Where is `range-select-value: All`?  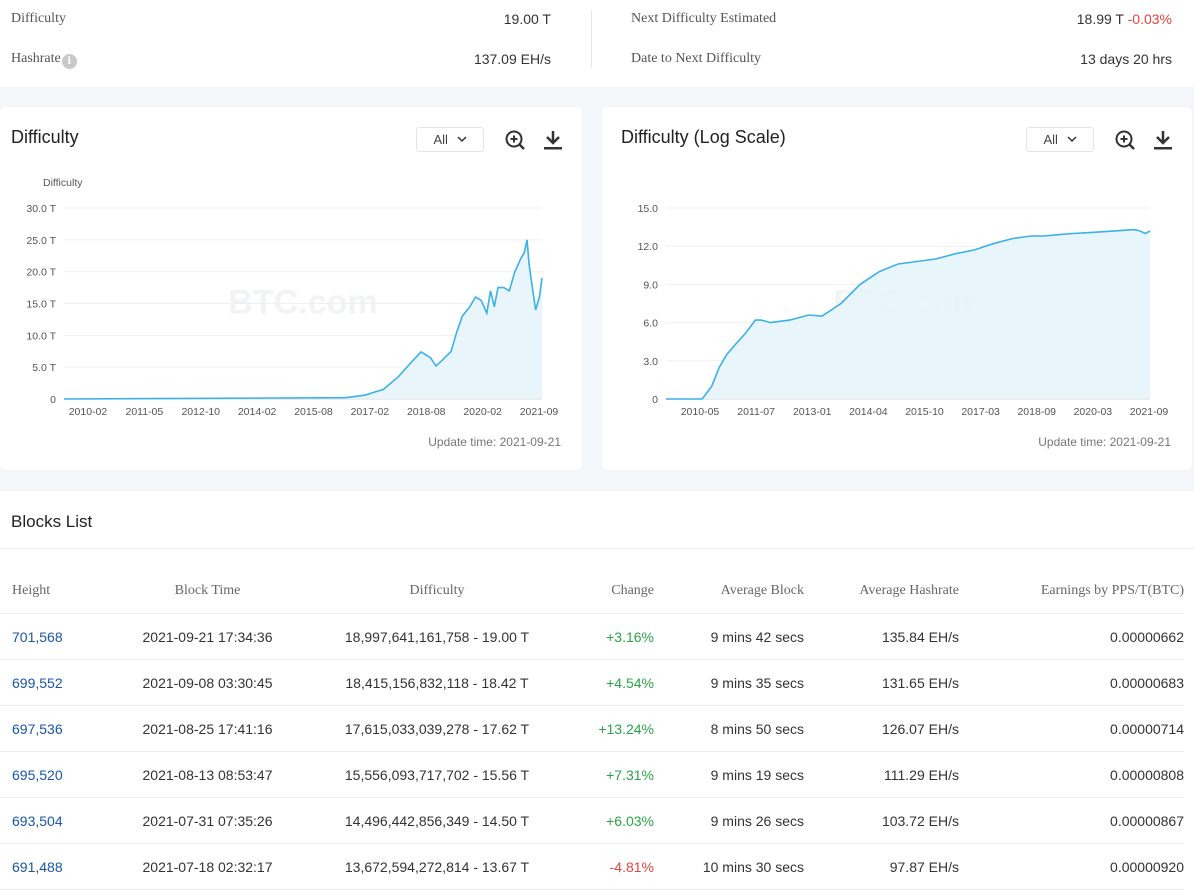 range-select-value: All is located at coordinates (440, 139).